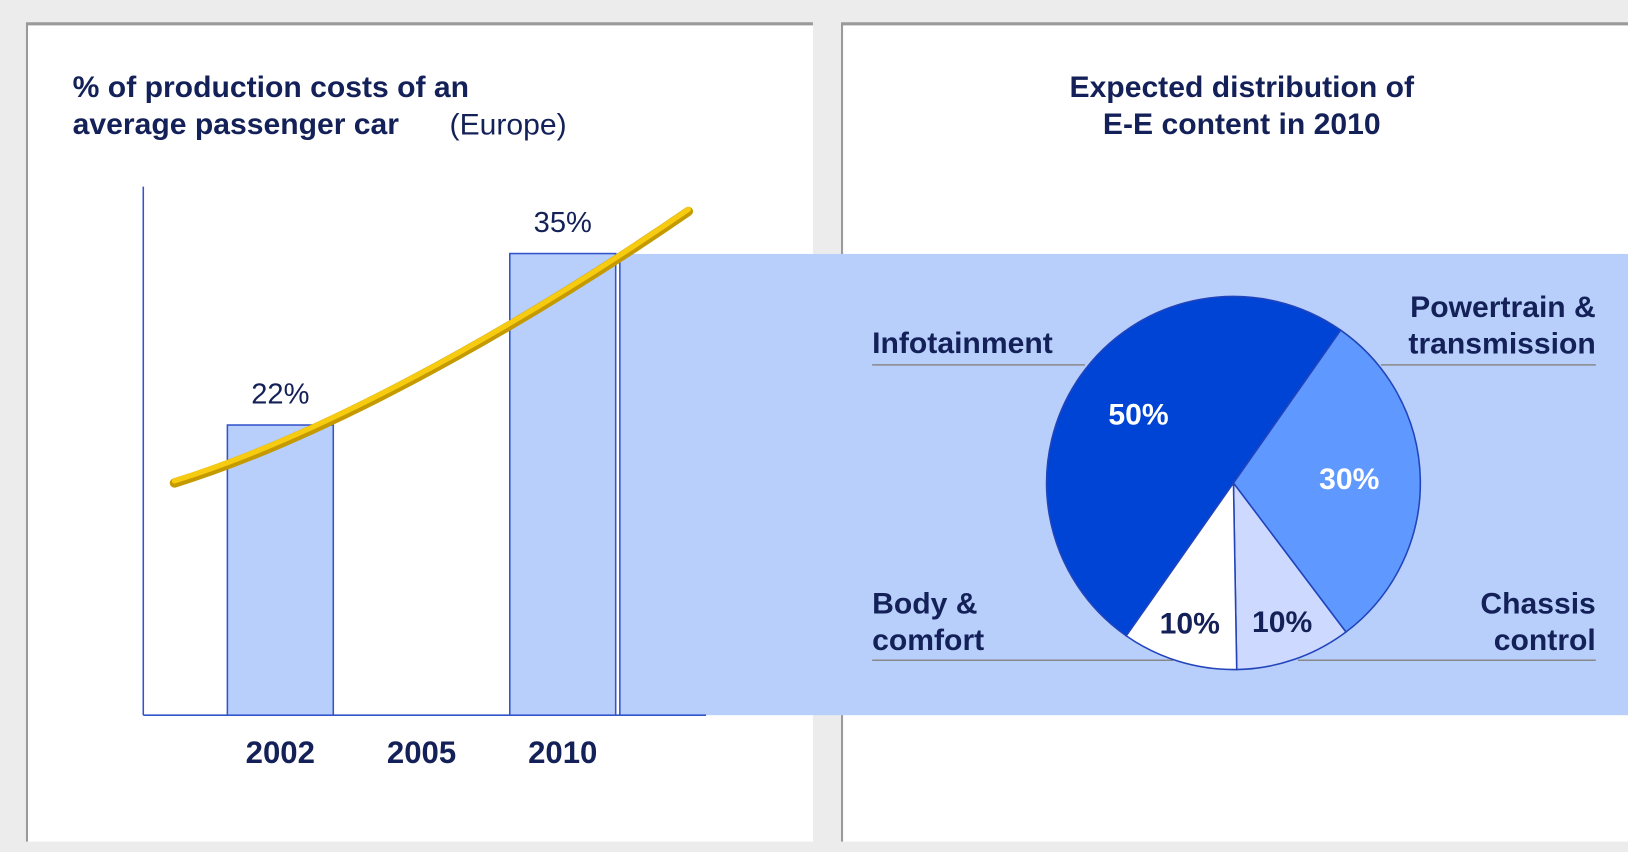 The width and height of the screenshot is (1628, 852). Describe the element at coordinates (563, 223) in the screenshot. I see `data-label: 35%` at that location.